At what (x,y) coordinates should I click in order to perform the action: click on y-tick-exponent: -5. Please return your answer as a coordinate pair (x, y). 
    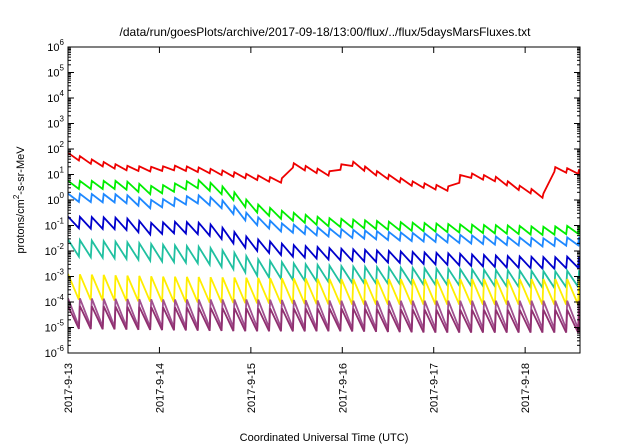
    Looking at the image, I should click on (61, 323).